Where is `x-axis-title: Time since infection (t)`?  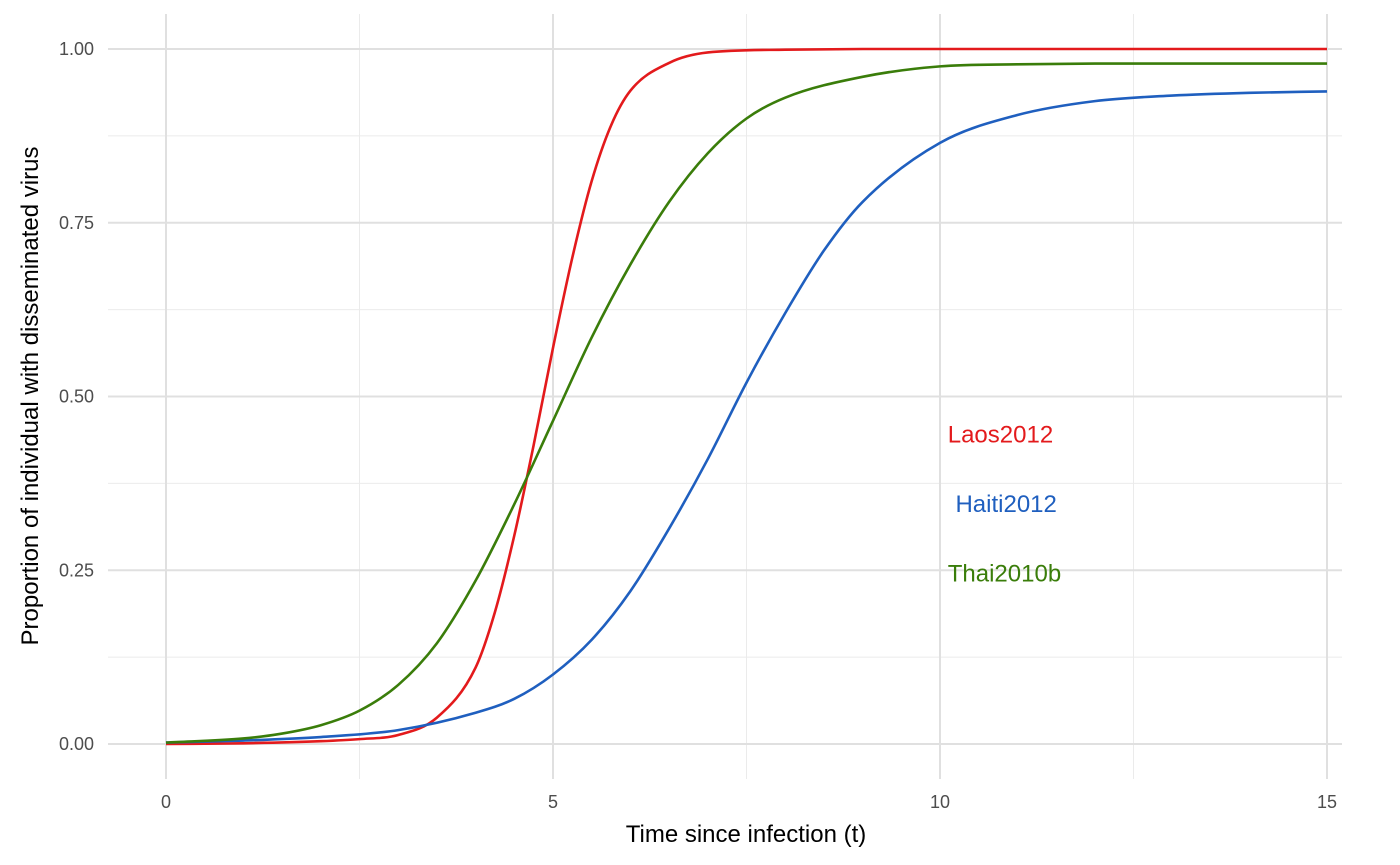 x-axis-title: Time since infection (t) is located at coordinates (746, 834).